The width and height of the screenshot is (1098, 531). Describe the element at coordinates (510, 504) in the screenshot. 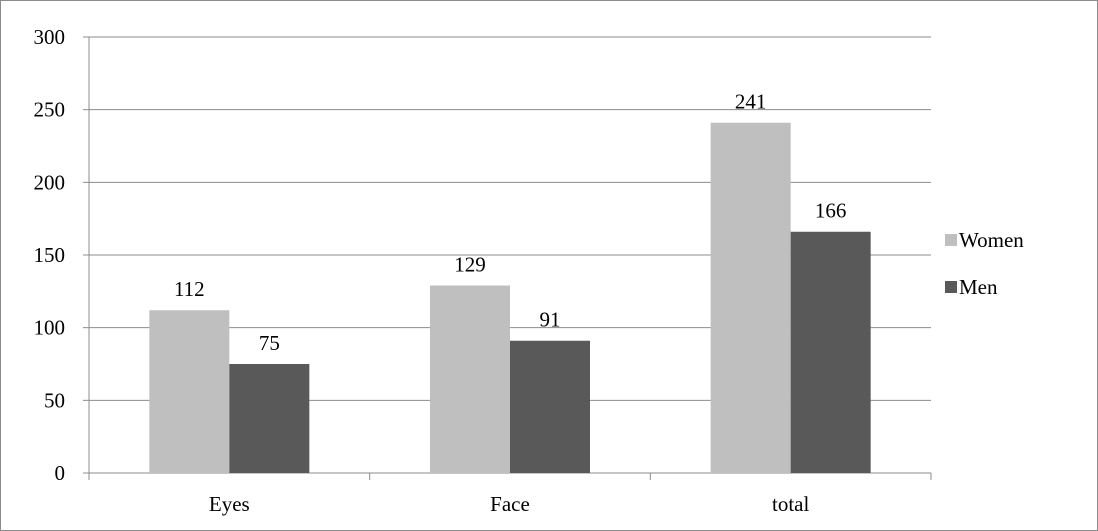

I see `x-category-label: Face` at that location.